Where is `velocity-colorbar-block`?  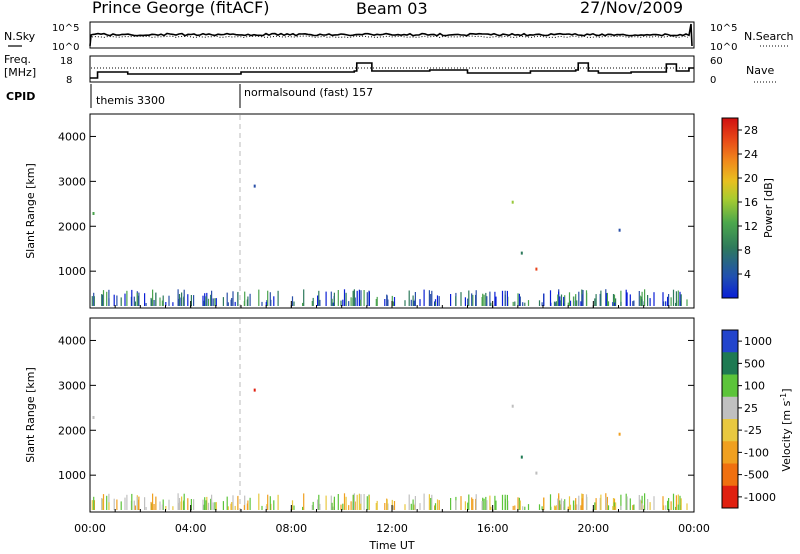 velocity-colorbar-block is located at coordinates (730, 452).